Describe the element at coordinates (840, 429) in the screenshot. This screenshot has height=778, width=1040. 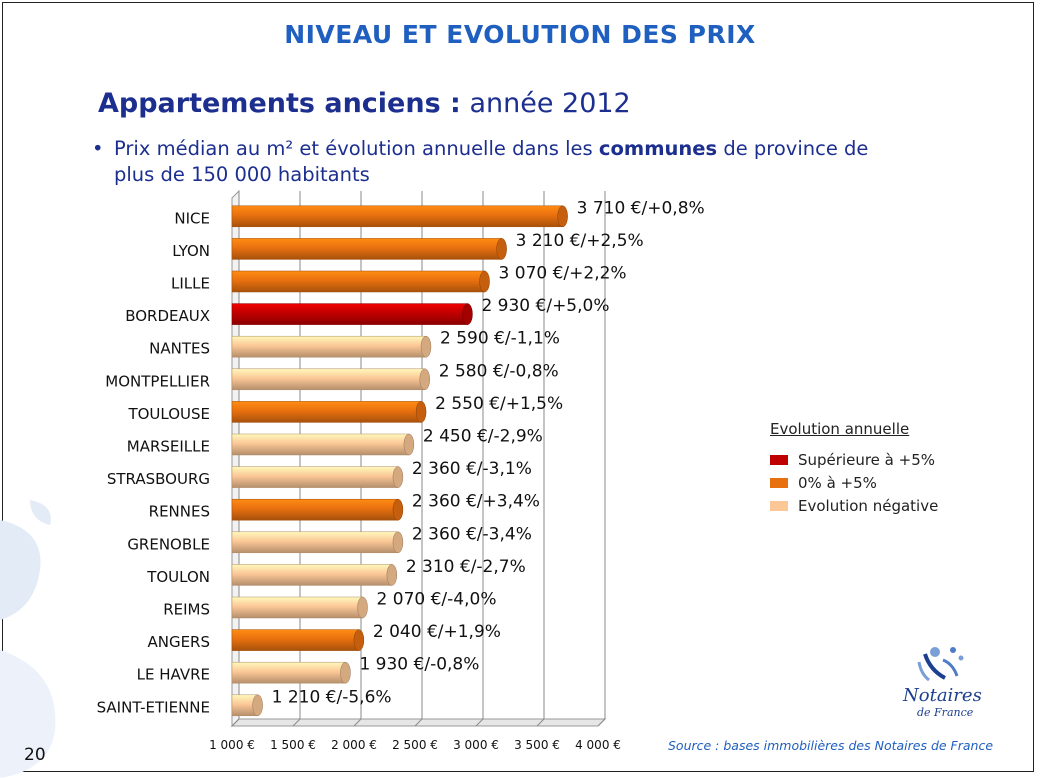
I see `legend-title: Evolution annuelle` at that location.